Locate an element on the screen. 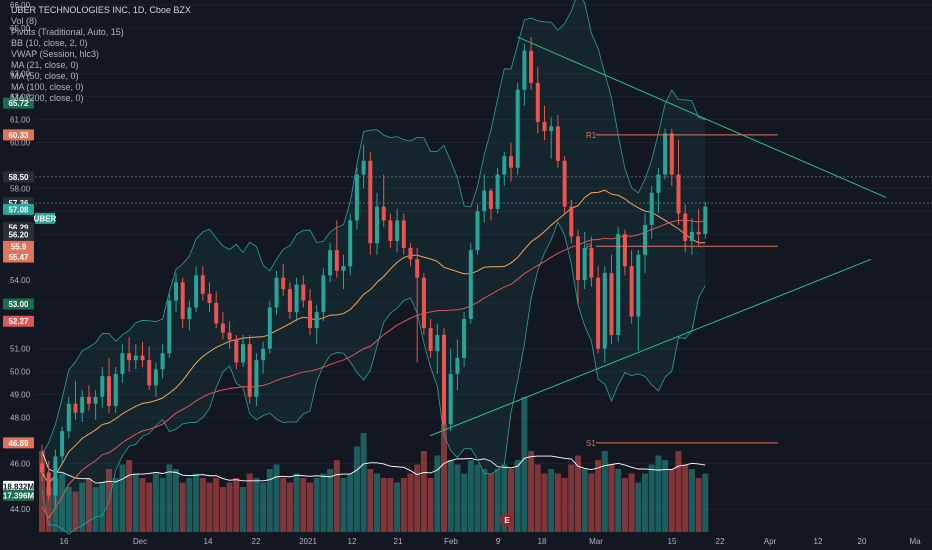 The width and height of the screenshot is (932, 550). price-tag: 60.33 is located at coordinates (18, 135).